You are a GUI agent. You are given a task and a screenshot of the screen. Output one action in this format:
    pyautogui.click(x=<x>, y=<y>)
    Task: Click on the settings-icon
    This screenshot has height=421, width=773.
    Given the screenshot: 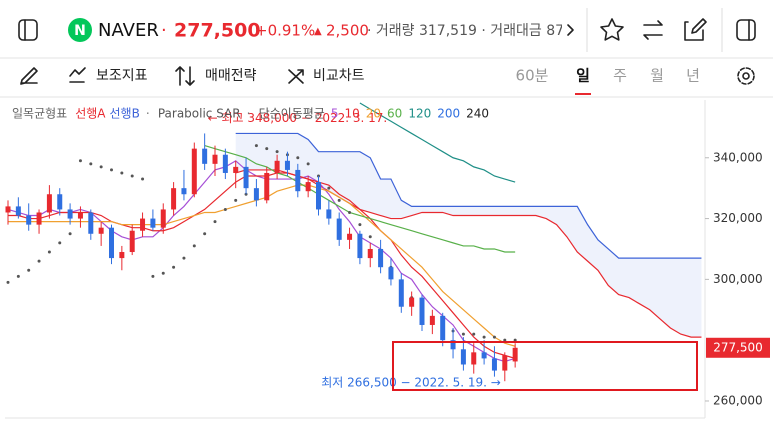 What is the action you would take?
    pyautogui.click(x=746, y=76)
    